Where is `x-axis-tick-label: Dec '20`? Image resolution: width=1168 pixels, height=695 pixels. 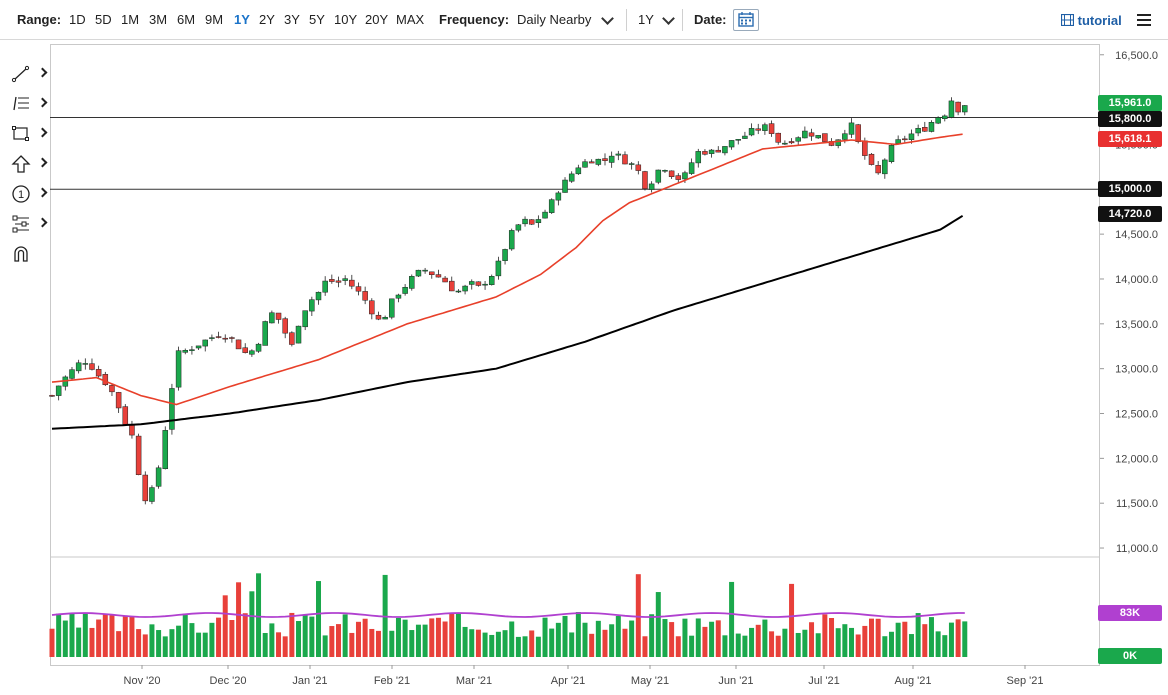 x-axis-tick-label: Dec '20 is located at coordinates (228, 681).